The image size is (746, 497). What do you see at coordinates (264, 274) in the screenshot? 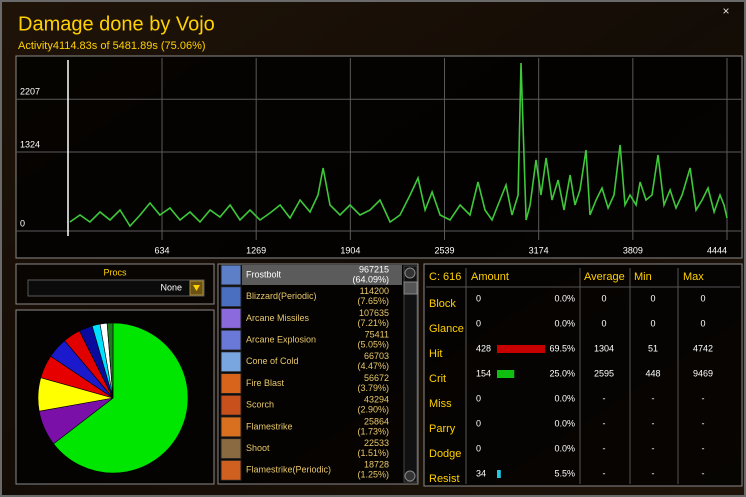
I see `spell-name: Frostbolt` at bounding box center [264, 274].